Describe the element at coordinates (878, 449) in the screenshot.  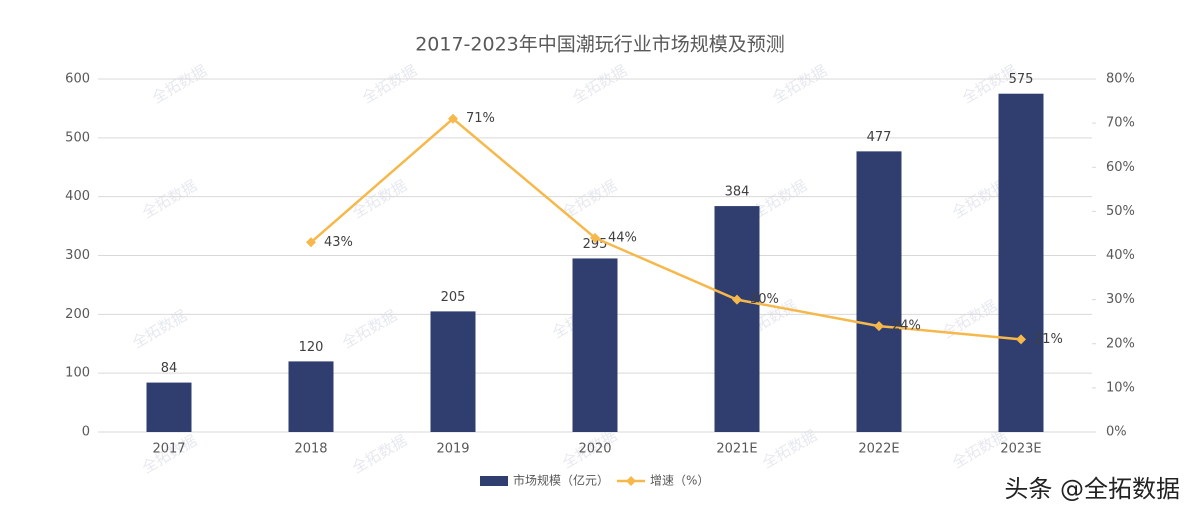
I see `x-tick-label: 2022E` at that location.